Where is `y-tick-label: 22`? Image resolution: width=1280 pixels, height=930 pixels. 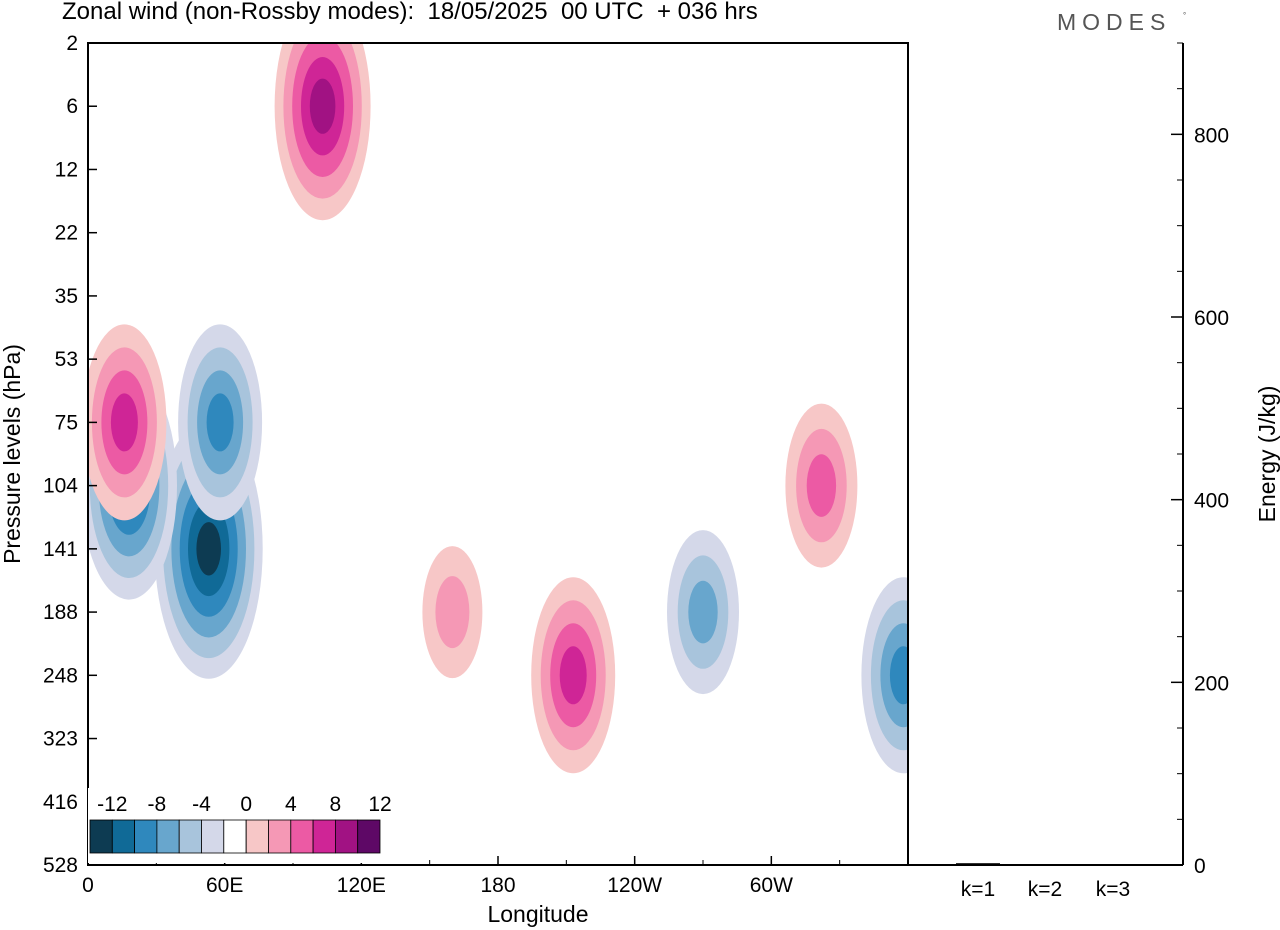
y-tick-label: 22 is located at coordinates (66, 233).